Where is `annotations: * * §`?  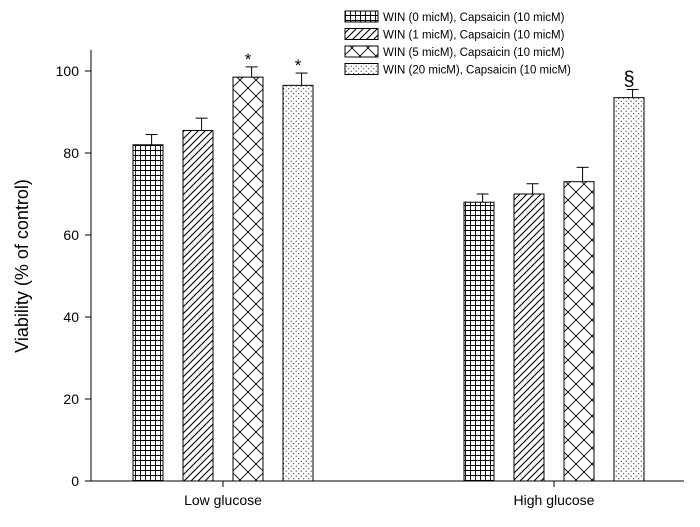 annotations: * * § is located at coordinates (440, 70).